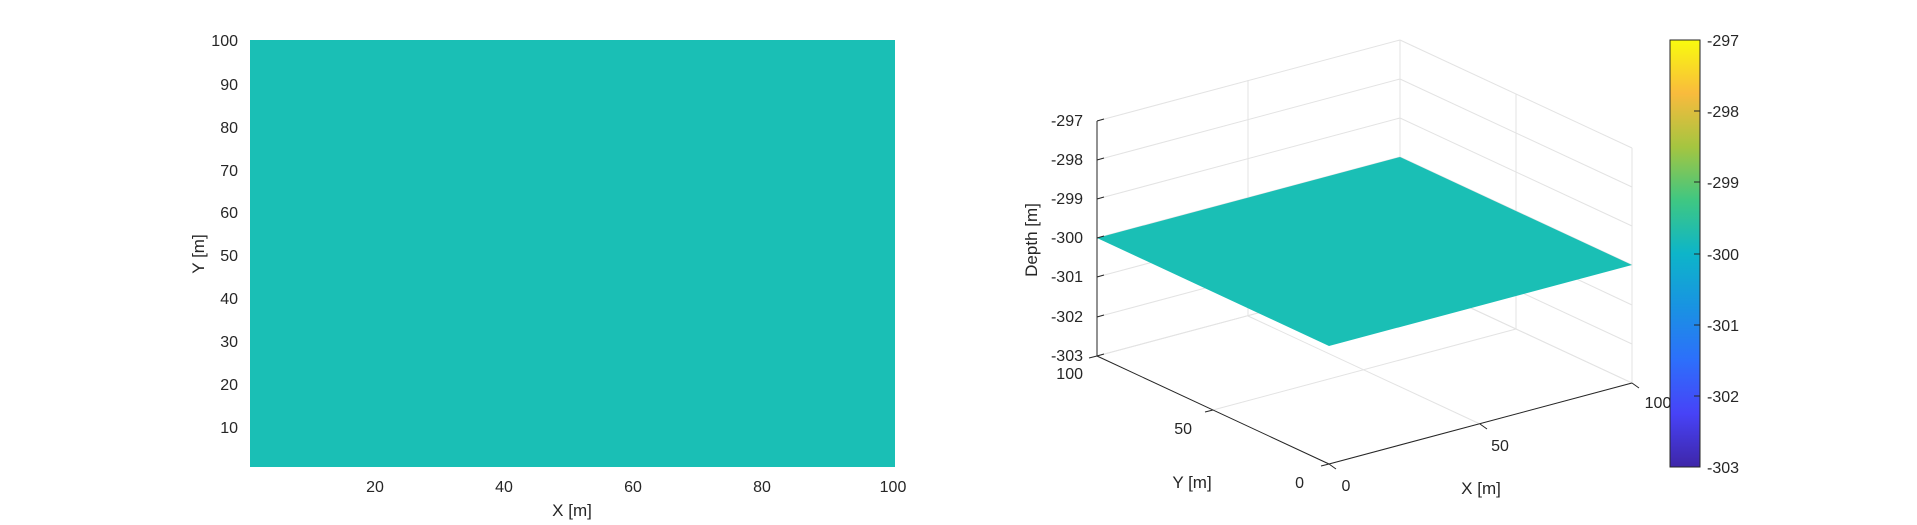 The height and width of the screenshot is (525, 1917). What do you see at coordinates (1723, 112) in the screenshot?
I see `colorbar-tick: -298` at bounding box center [1723, 112].